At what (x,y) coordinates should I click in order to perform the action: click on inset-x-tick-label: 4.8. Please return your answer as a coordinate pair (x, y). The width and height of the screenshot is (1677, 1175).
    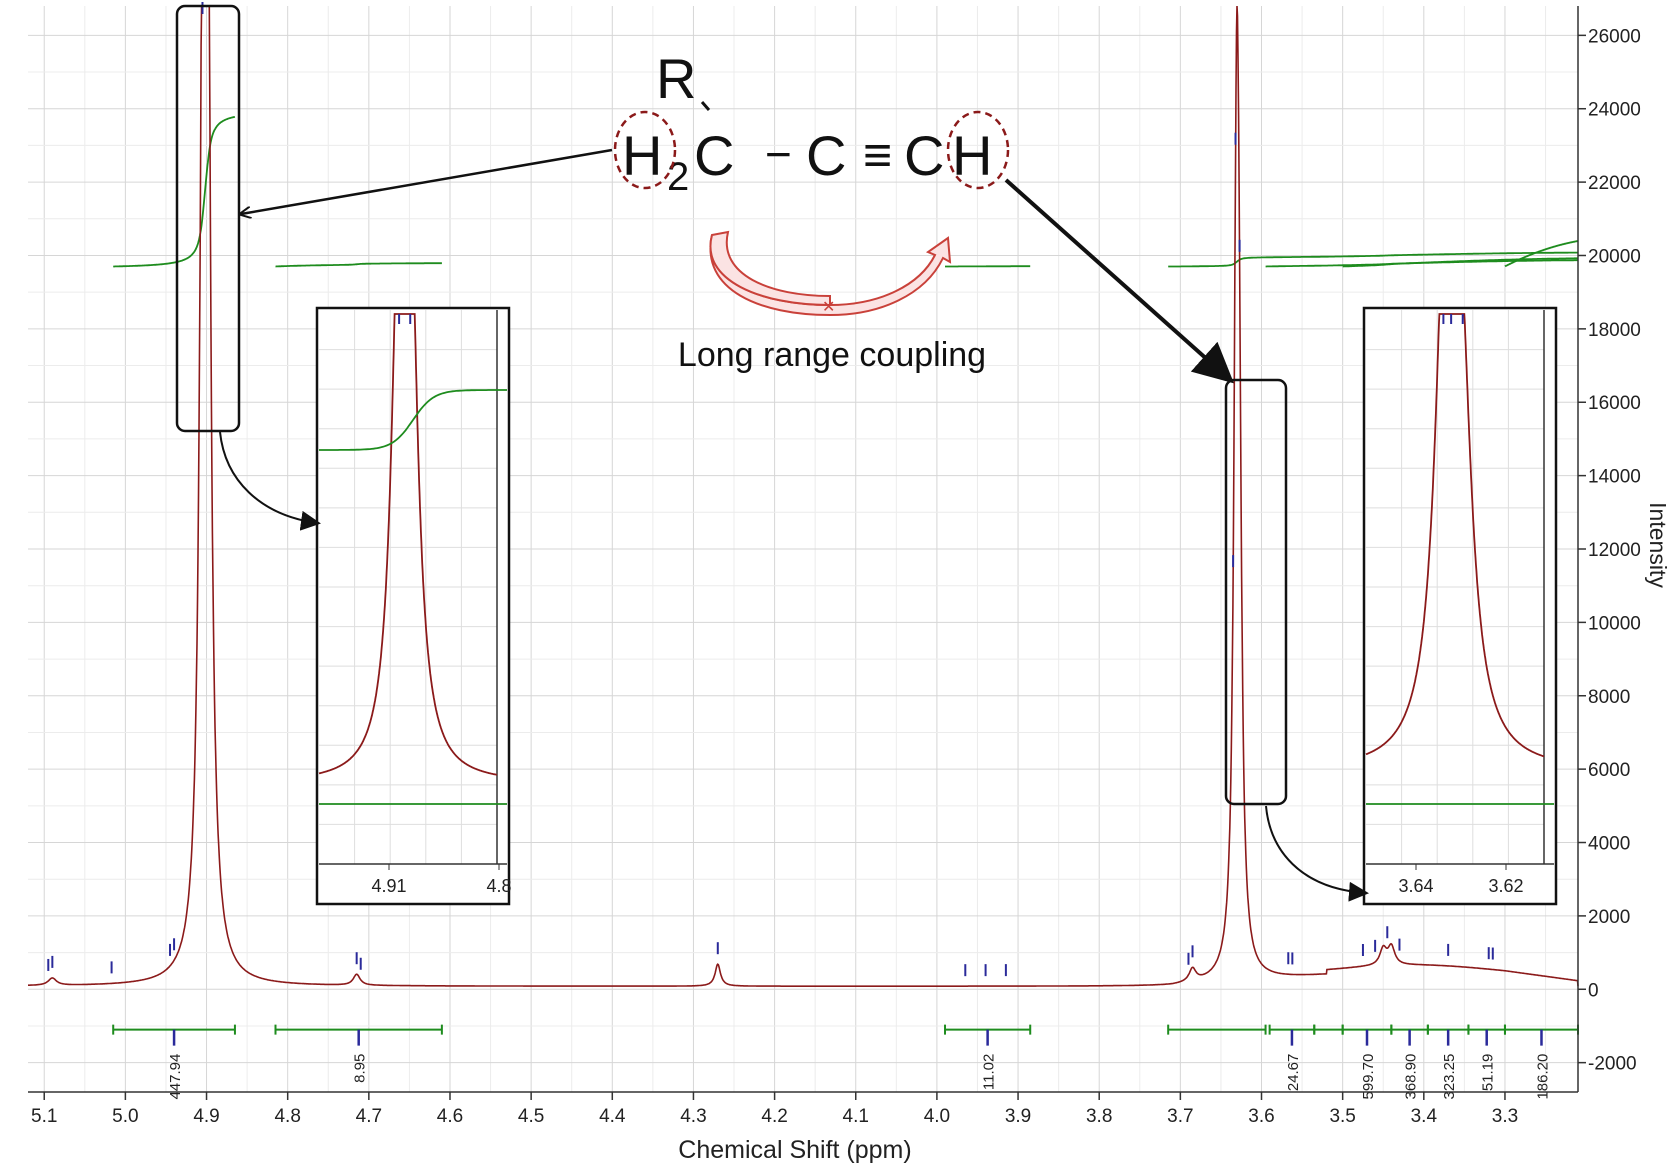
    Looking at the image, I should click on (498, 886).